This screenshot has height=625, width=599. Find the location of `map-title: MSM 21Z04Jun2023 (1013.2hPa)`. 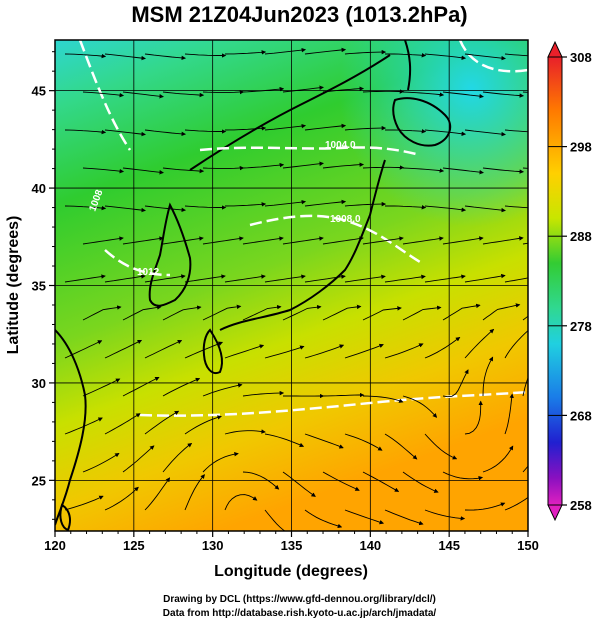

map-title: MSM 21Z04Jun2023 (1013.2hPa) is located at coordinates (299, 14).